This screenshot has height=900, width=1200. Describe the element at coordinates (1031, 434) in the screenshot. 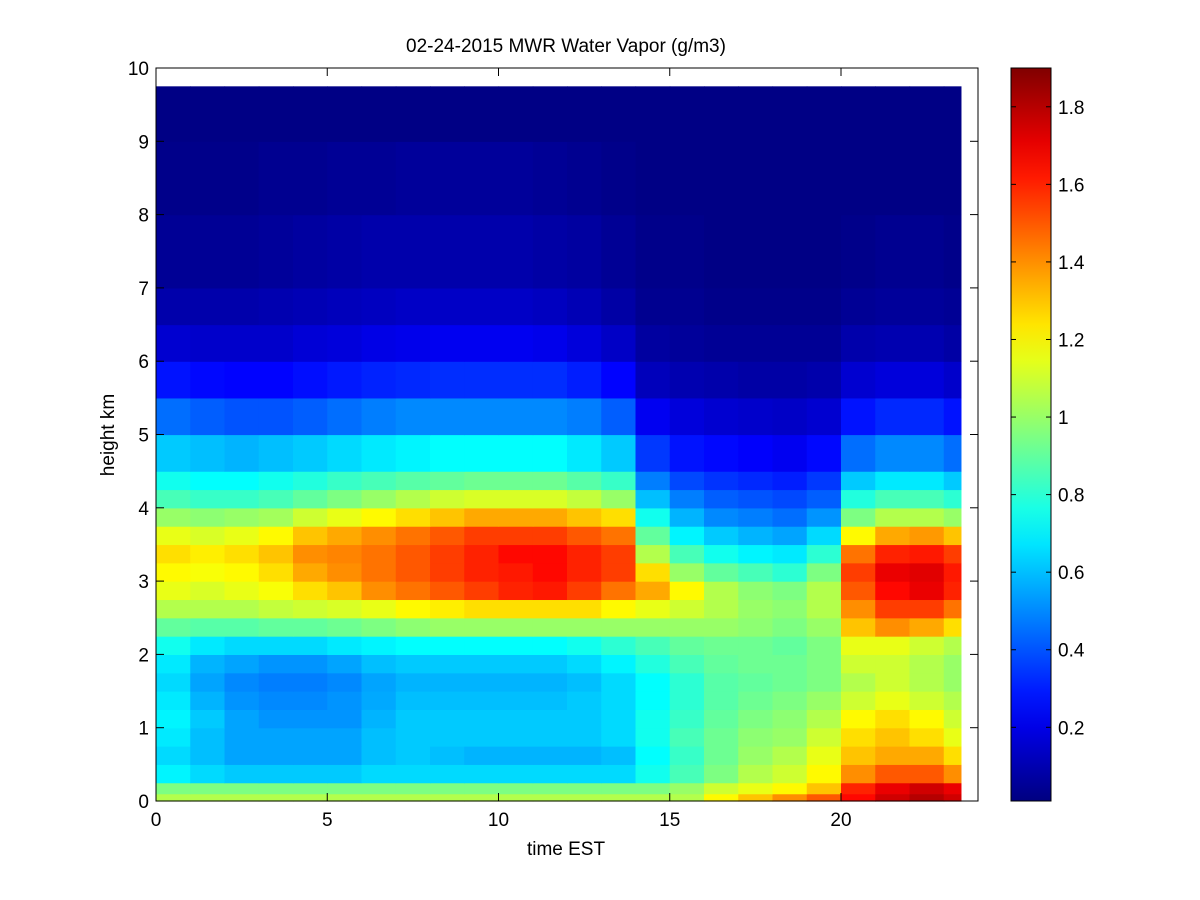

I see `colorbar-gradient` at that location.